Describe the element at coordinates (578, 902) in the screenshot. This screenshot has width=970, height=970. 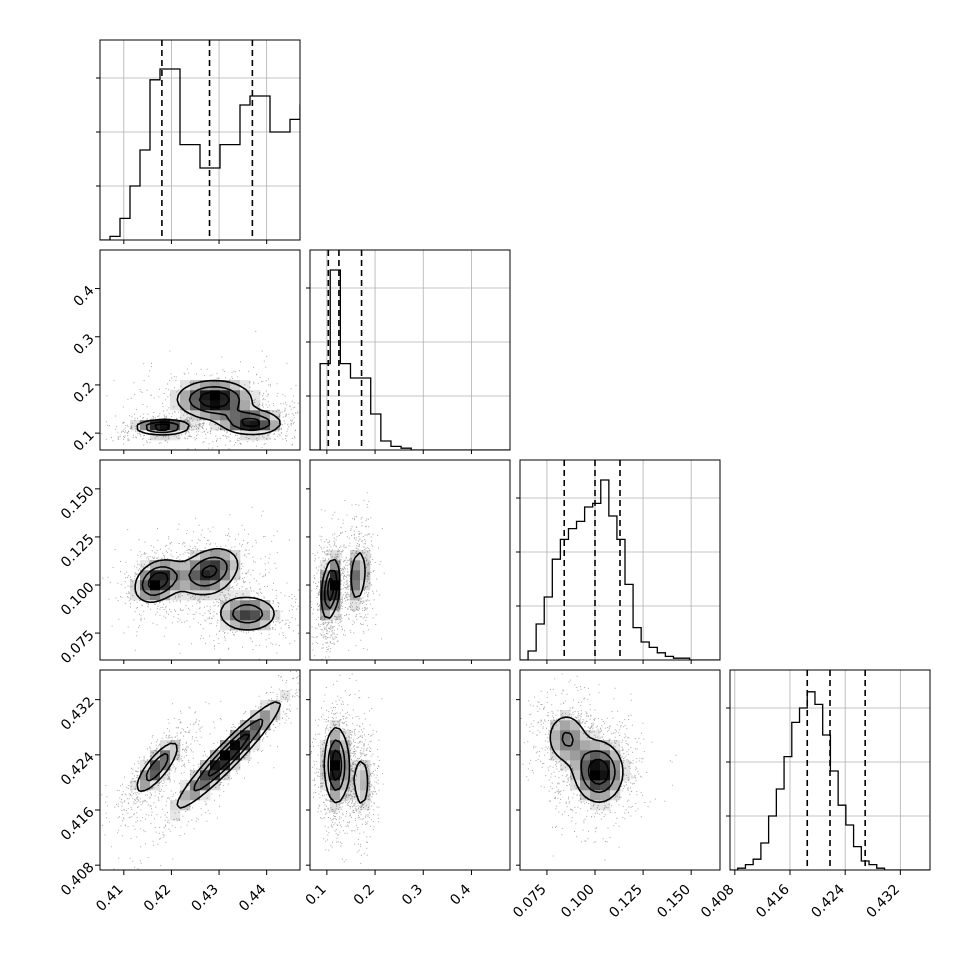
I see `x-tick-label: 0.100` at that location.